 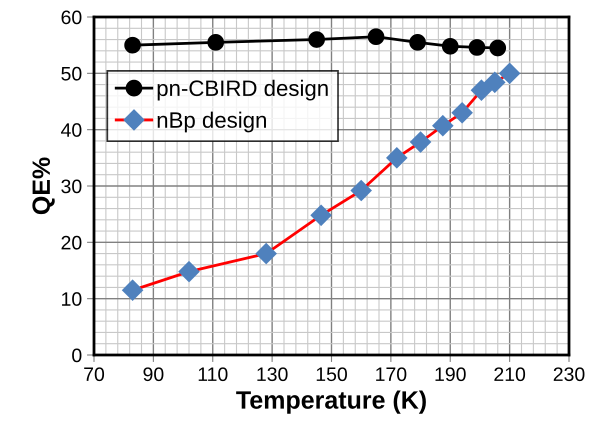 What do you see at coordinates (94, 374) in the screenshot?
I see `x-tick-label: 70` at bounding box center [94, 374].